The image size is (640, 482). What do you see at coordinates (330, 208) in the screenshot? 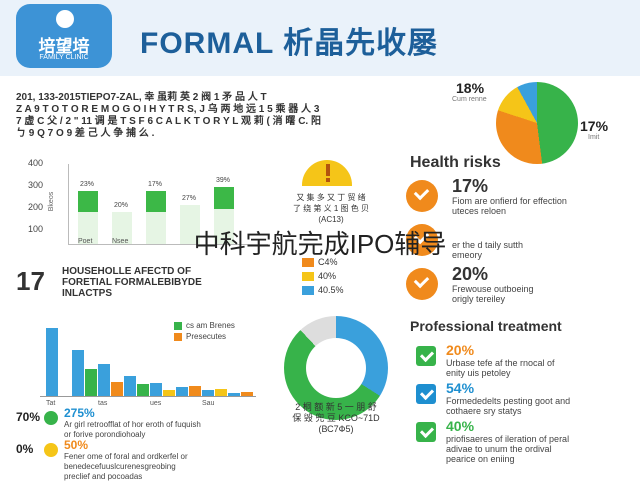
I see `warning-text: 又 集 多 又 丁 贸 绪 了 绕 第 义 1 图 色 贝 (AC13)` at bounding box center [330, 208].